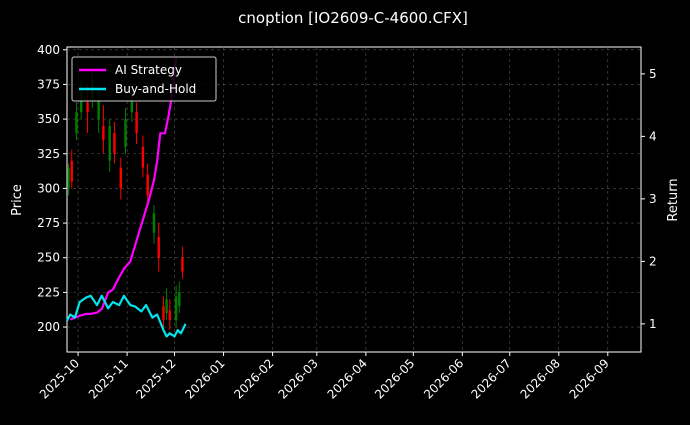  Describe the element at coordinates (126, 316) in the screenshot. I see `line-buy-and-hold` at that location.